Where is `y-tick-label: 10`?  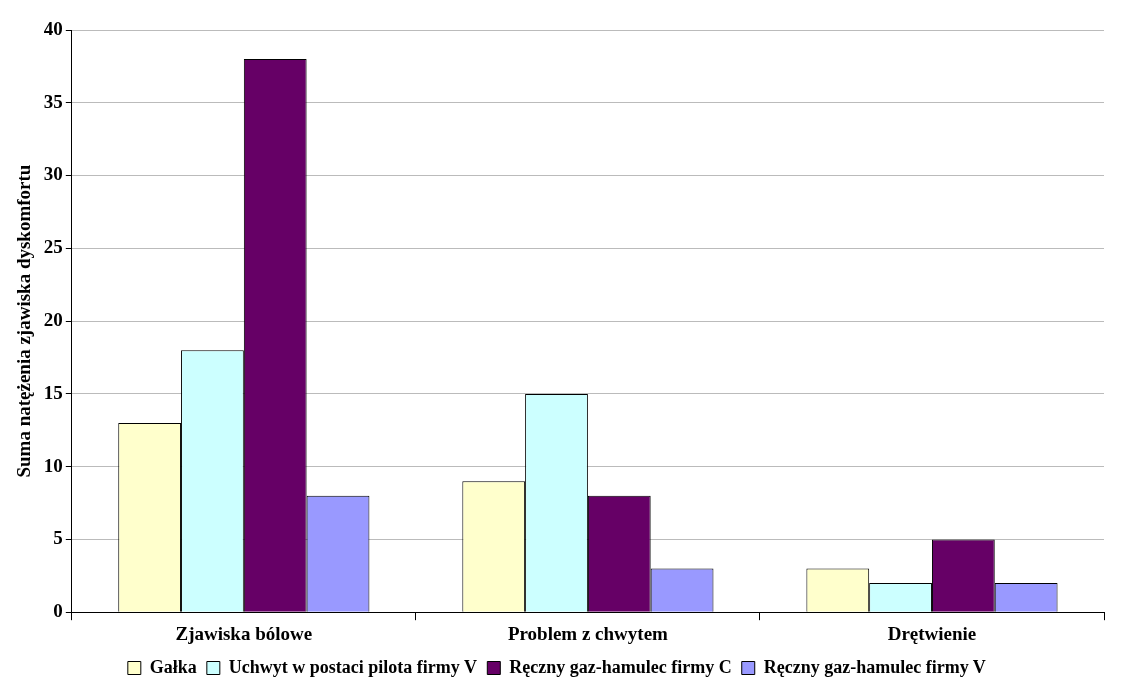
y-tick-label: 10 is located at coordinates (53, 465).